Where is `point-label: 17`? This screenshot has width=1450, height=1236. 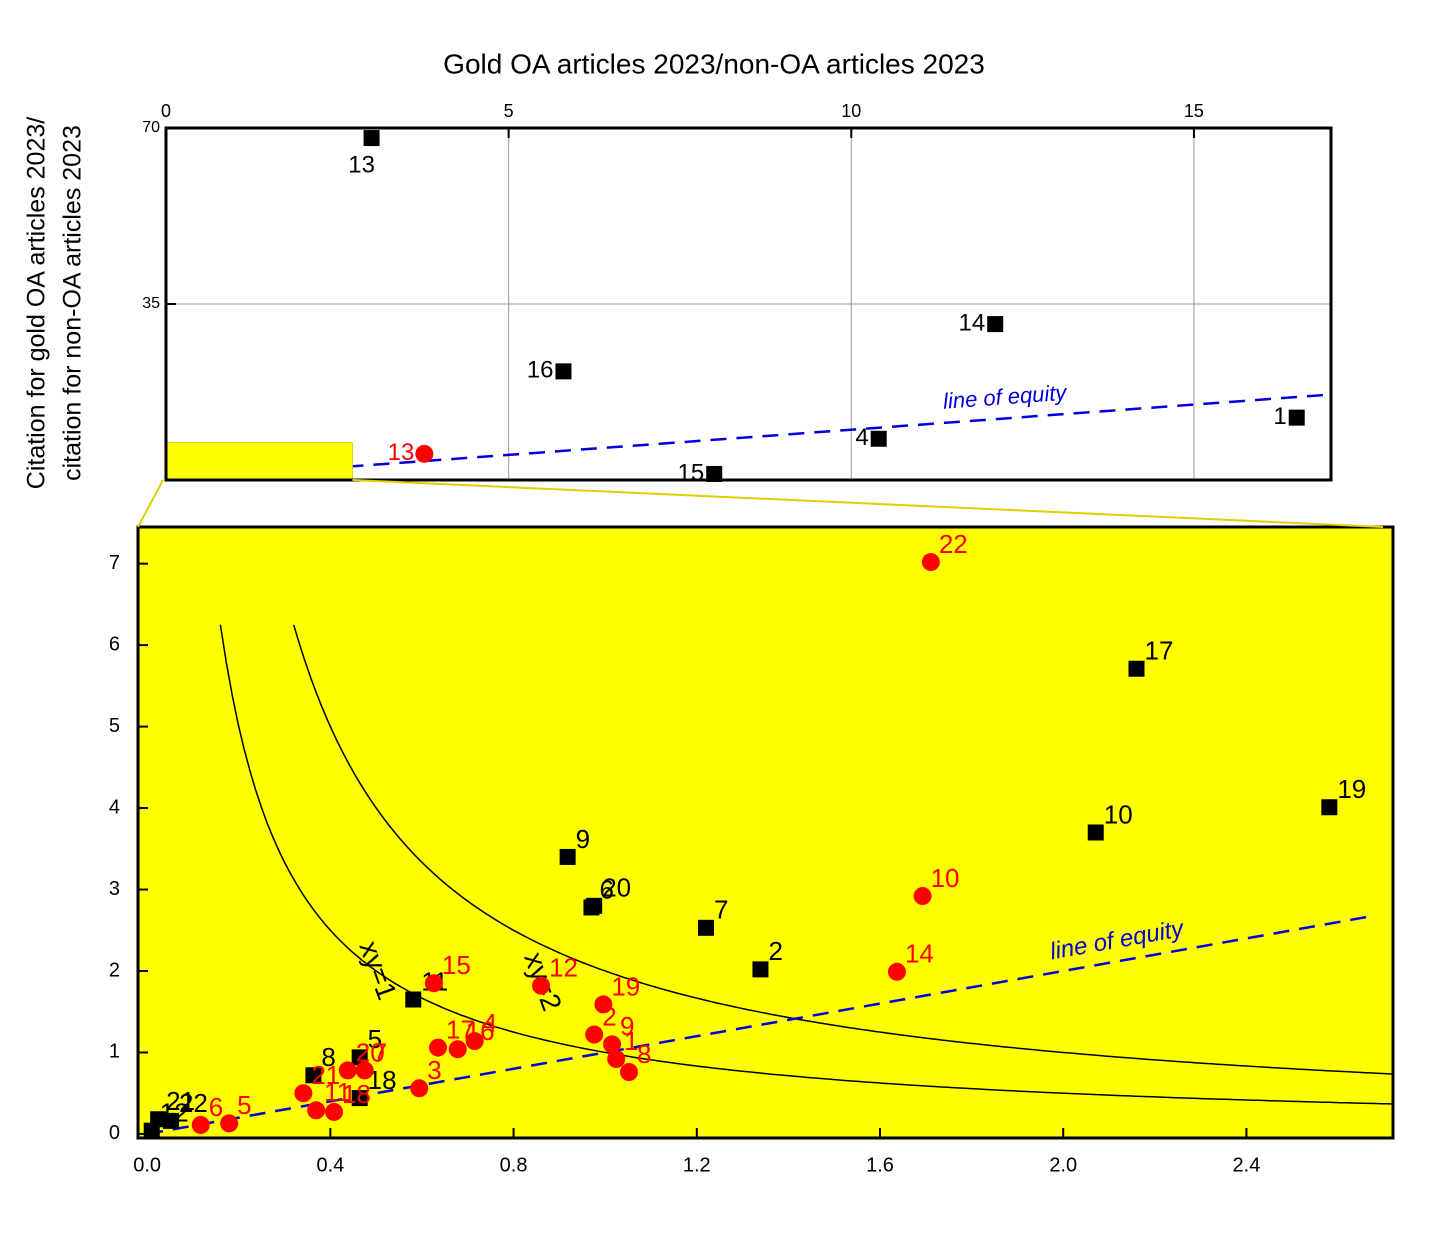
point-label: 17 is located at coordinates (1159, 651).